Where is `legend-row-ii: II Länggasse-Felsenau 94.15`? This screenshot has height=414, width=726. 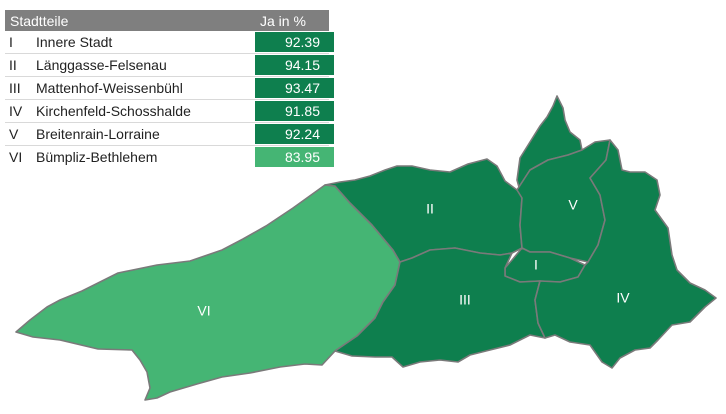 legend-row-ii: II Länggasse-Felsenau 94.15 is located at coordinates (169, 65).